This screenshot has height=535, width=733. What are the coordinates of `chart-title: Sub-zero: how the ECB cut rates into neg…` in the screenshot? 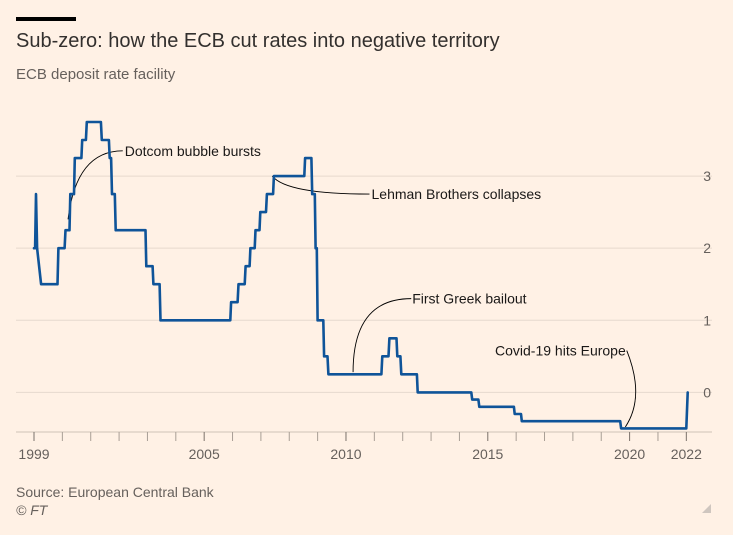 It's located at (258, 41).